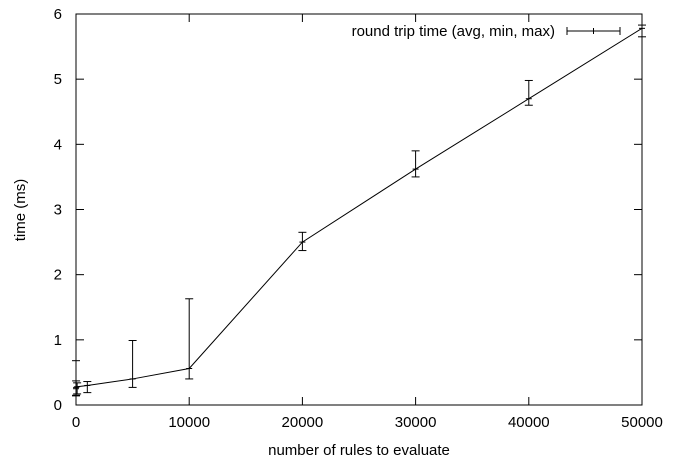  What do you see at coordinates (359, 450) in the screenshot?
I see `x-axis-label: number of rules to evaluate` at bounding box center [359, 450].